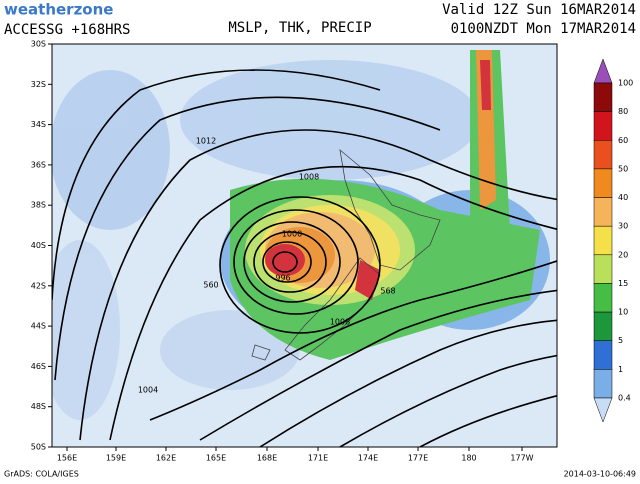 The image size is (640, 484). I want to click on legend-label: 80, so click(623, 111).